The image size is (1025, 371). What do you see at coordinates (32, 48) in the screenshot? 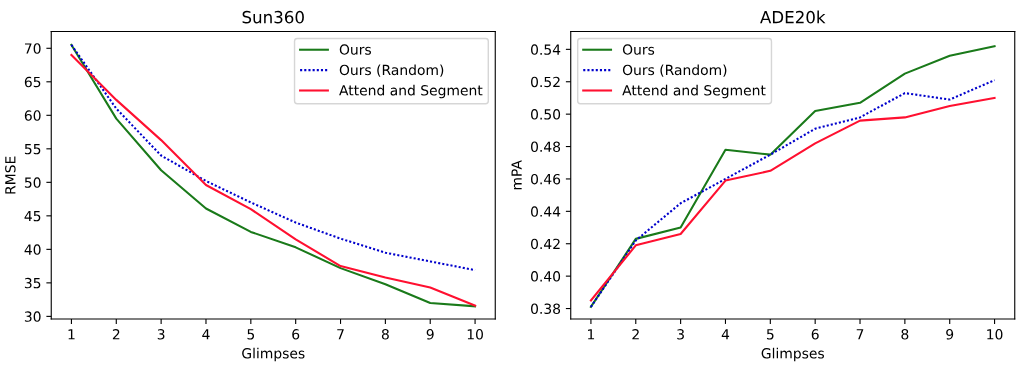
I see `y-tick-label: 70` at bounding box center [32, 48].